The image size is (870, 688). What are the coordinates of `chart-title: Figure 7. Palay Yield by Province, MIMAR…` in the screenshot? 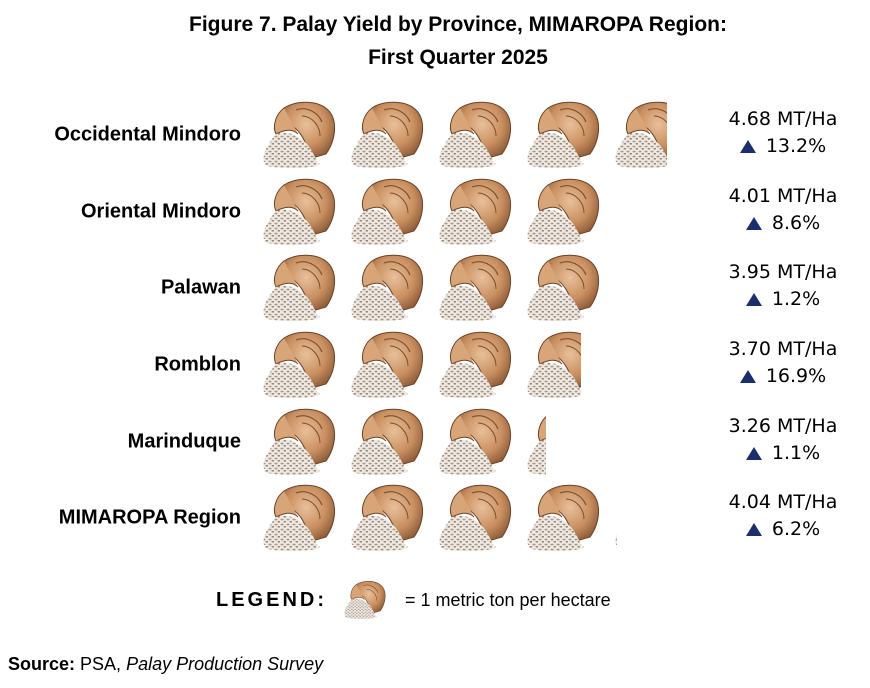 It's located at (435, 41).